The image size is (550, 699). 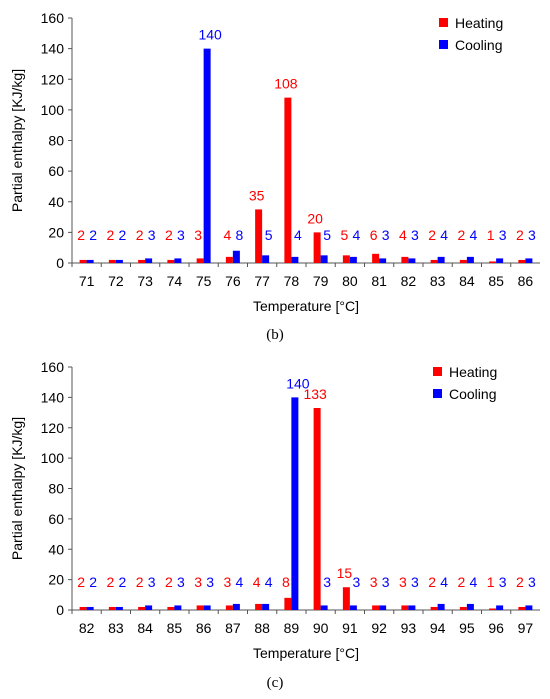 What do you see at coordinates (53, 367) in the screenshot?
I see `y-tick-label: 160` at bounding box center [53, 367].